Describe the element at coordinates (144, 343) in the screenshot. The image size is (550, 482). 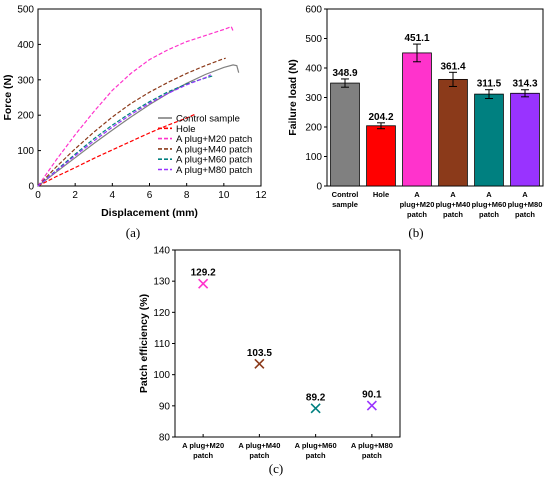
I see `y-axis-title: Patch efficiency (%)` at that location.